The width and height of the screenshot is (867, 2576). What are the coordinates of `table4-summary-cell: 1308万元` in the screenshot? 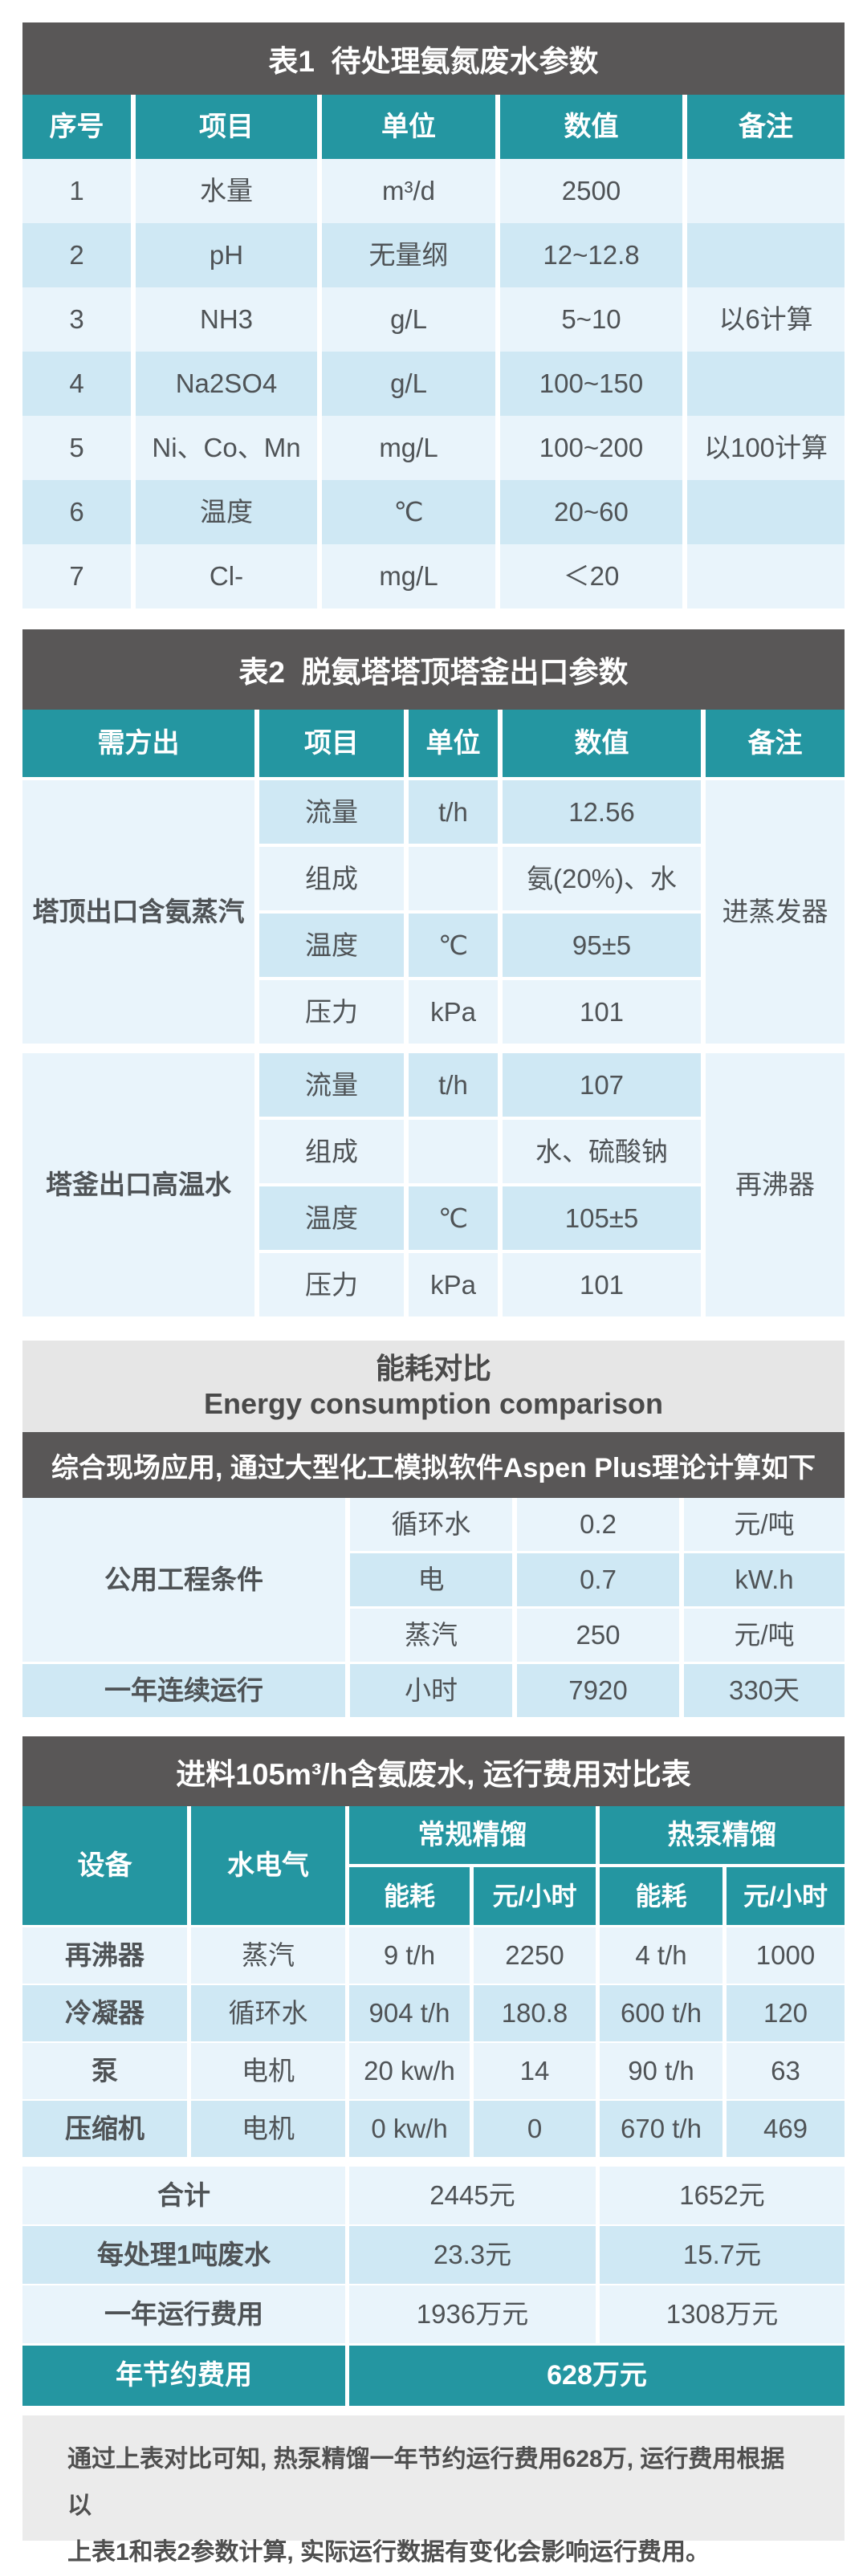 It's located at (722, 2314).